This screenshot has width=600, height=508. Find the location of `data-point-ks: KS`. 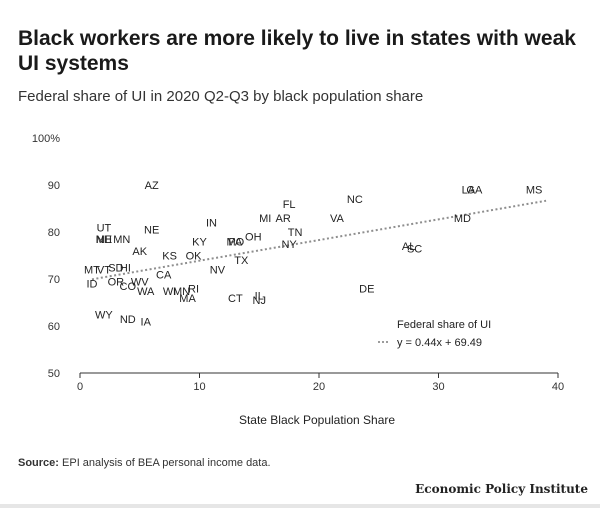

data-point-ks: KS is located at coordinates (169, 257).